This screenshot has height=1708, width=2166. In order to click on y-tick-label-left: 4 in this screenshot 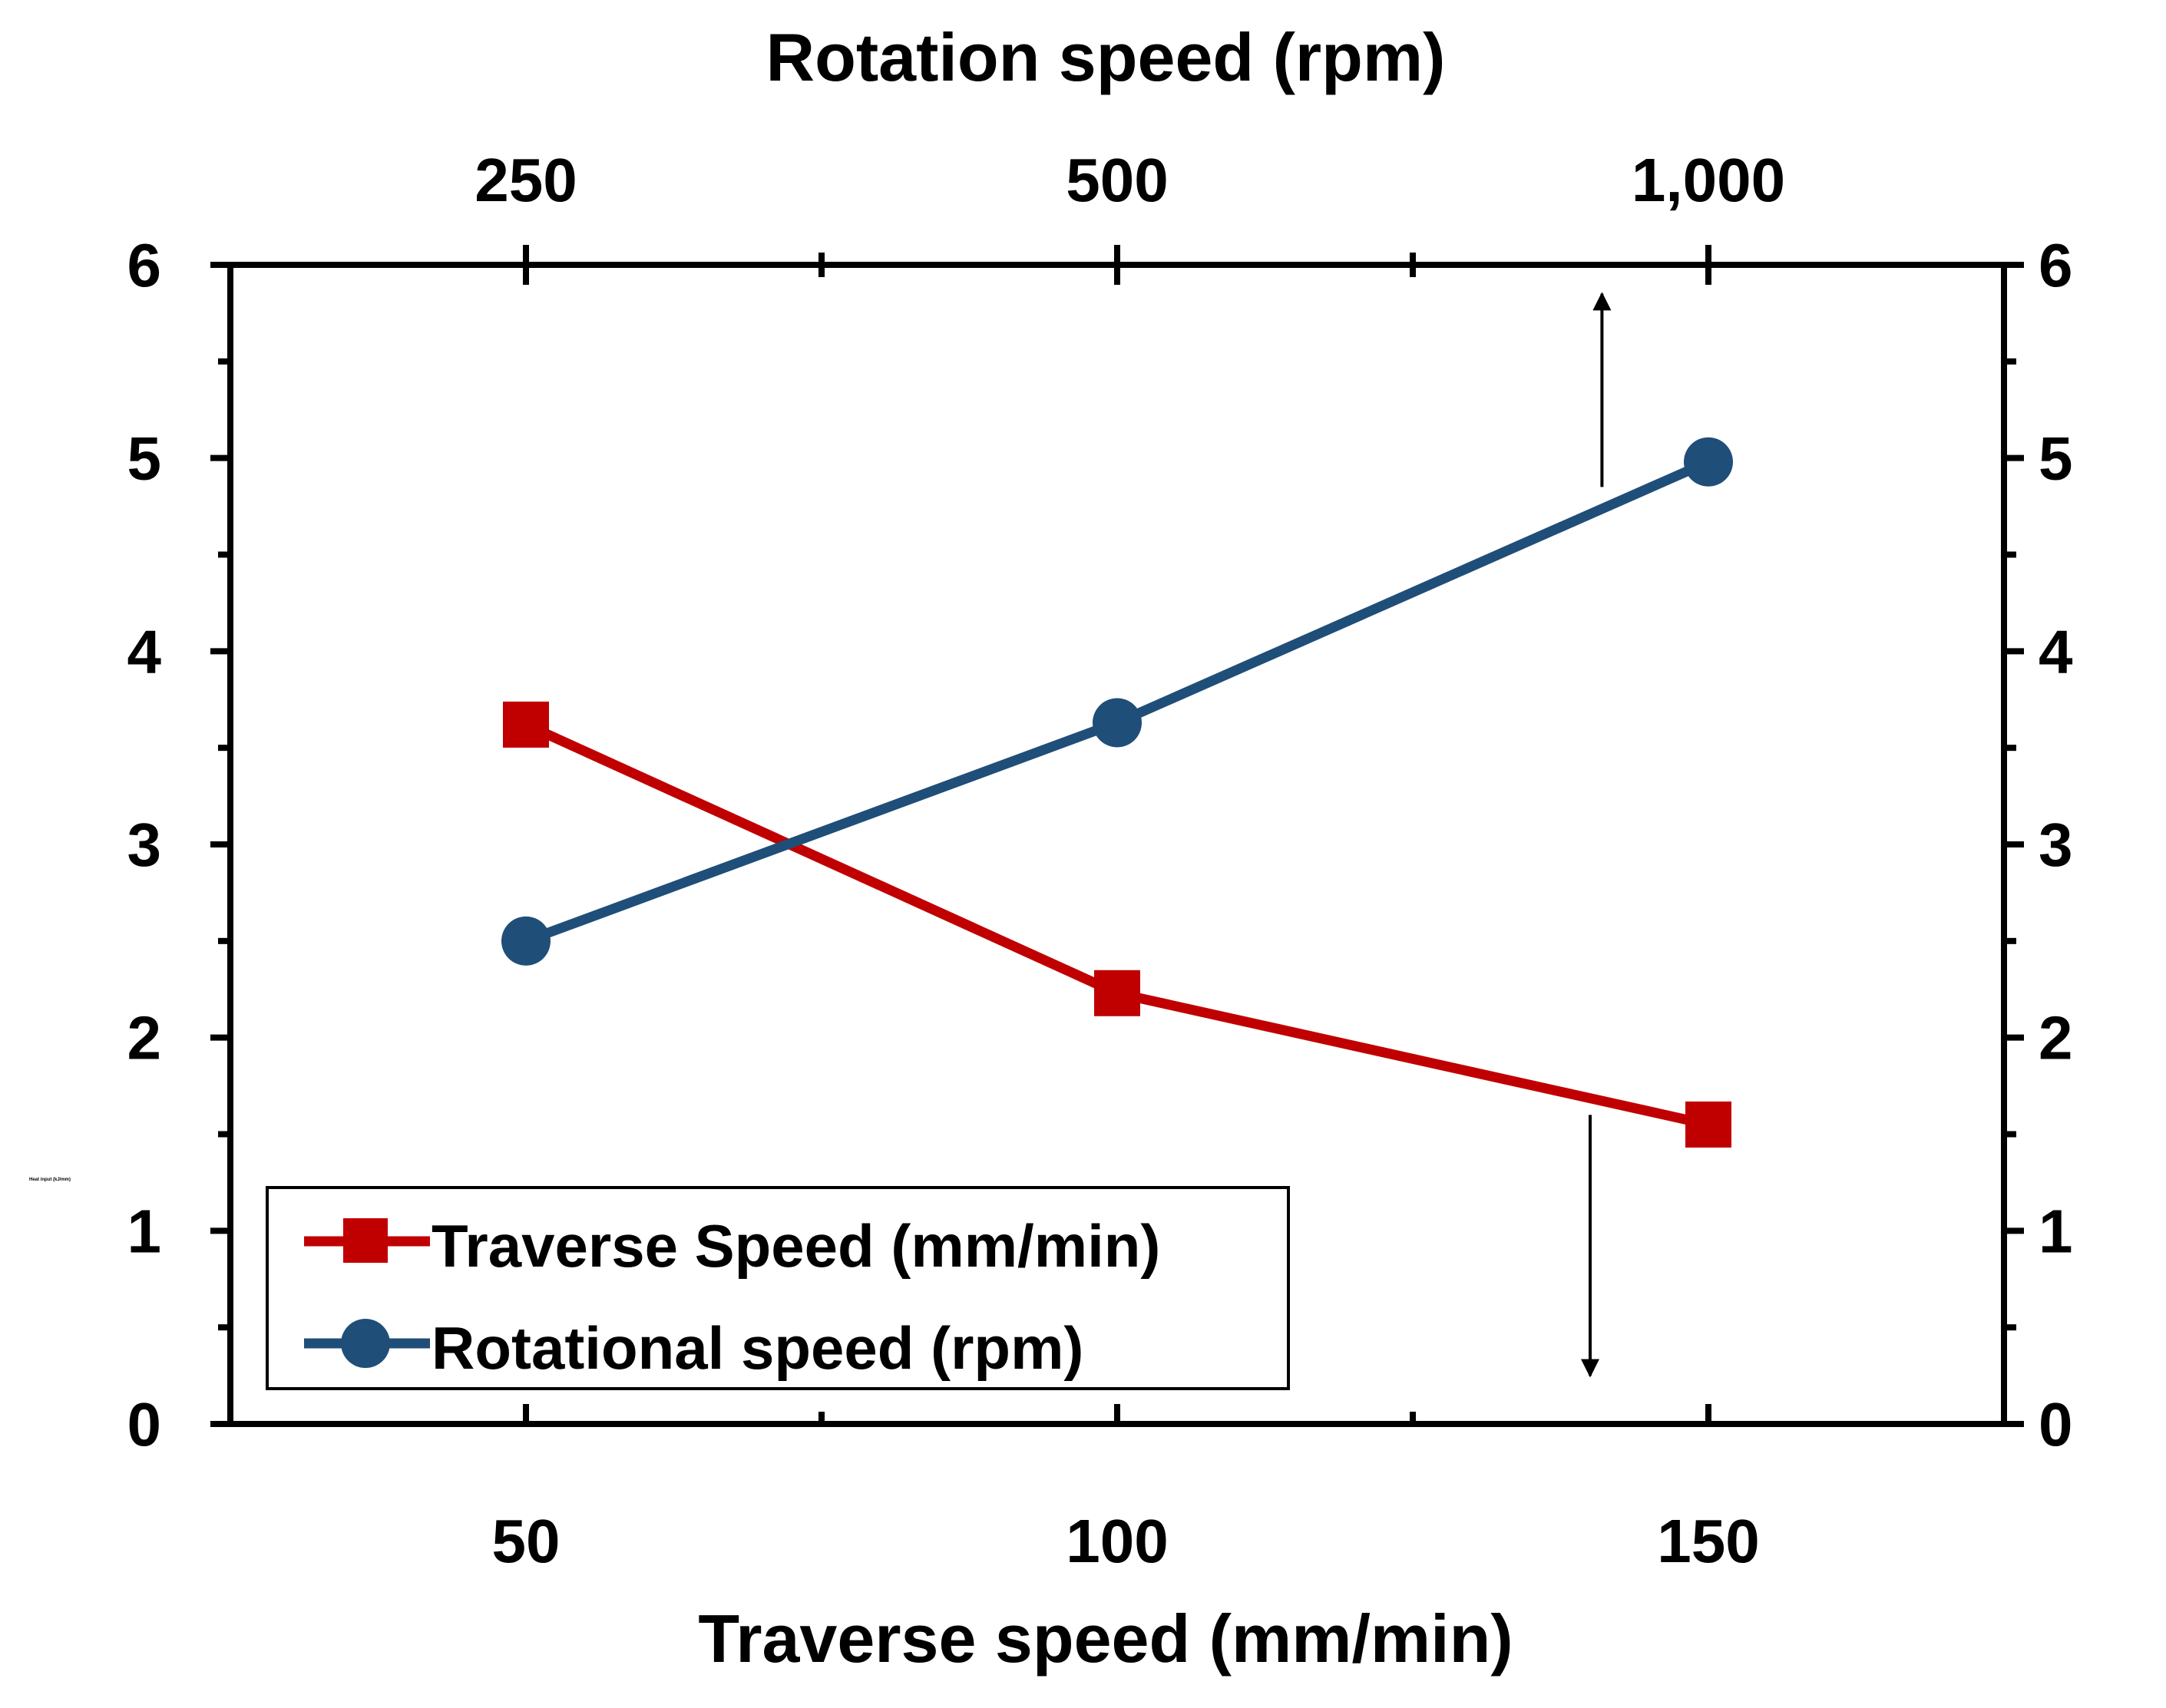, I will do `click(144, 651)`.